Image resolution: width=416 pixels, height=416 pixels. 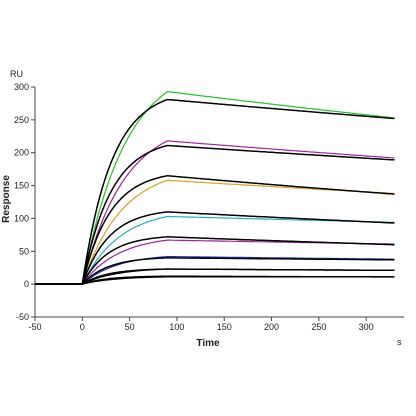 What do you see at coordinates (21, 186) in the screenshot?
I see `y-tick-label: 150` at bounding box center [21, 186].